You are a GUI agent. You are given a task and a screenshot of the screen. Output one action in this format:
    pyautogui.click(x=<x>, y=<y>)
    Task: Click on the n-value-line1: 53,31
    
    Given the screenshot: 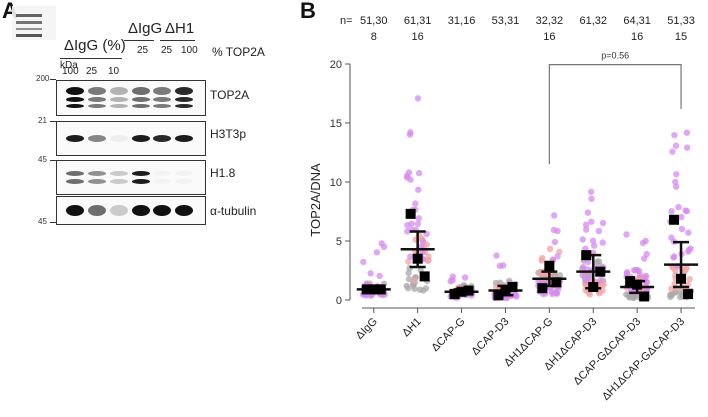 What is the action you would take?
    pyautogui.click(x=506, y=21)
    